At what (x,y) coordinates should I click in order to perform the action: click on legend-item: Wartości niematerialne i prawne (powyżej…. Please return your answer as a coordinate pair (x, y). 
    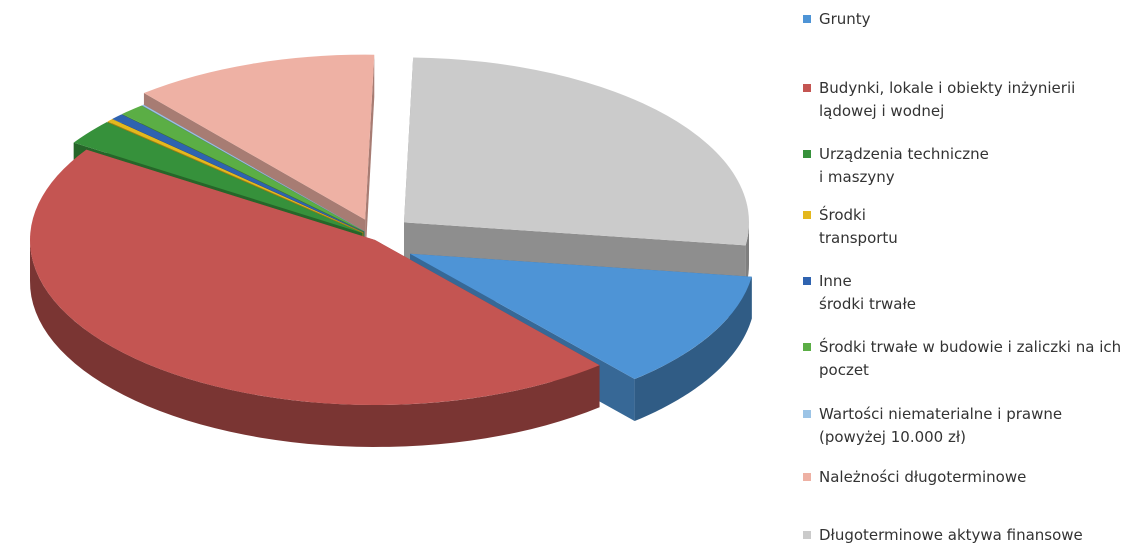
    Looking at the image, I should click on (932, 426).